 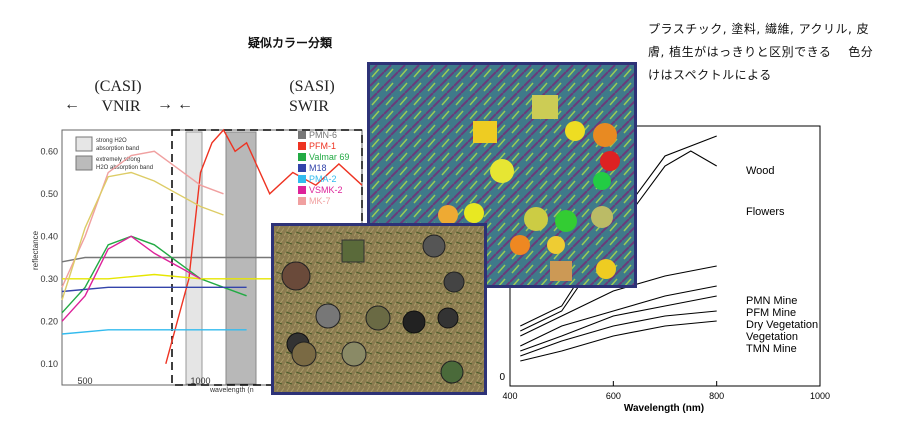 I want to click on series-label: TMN Mine, so click(x=771, y=349).